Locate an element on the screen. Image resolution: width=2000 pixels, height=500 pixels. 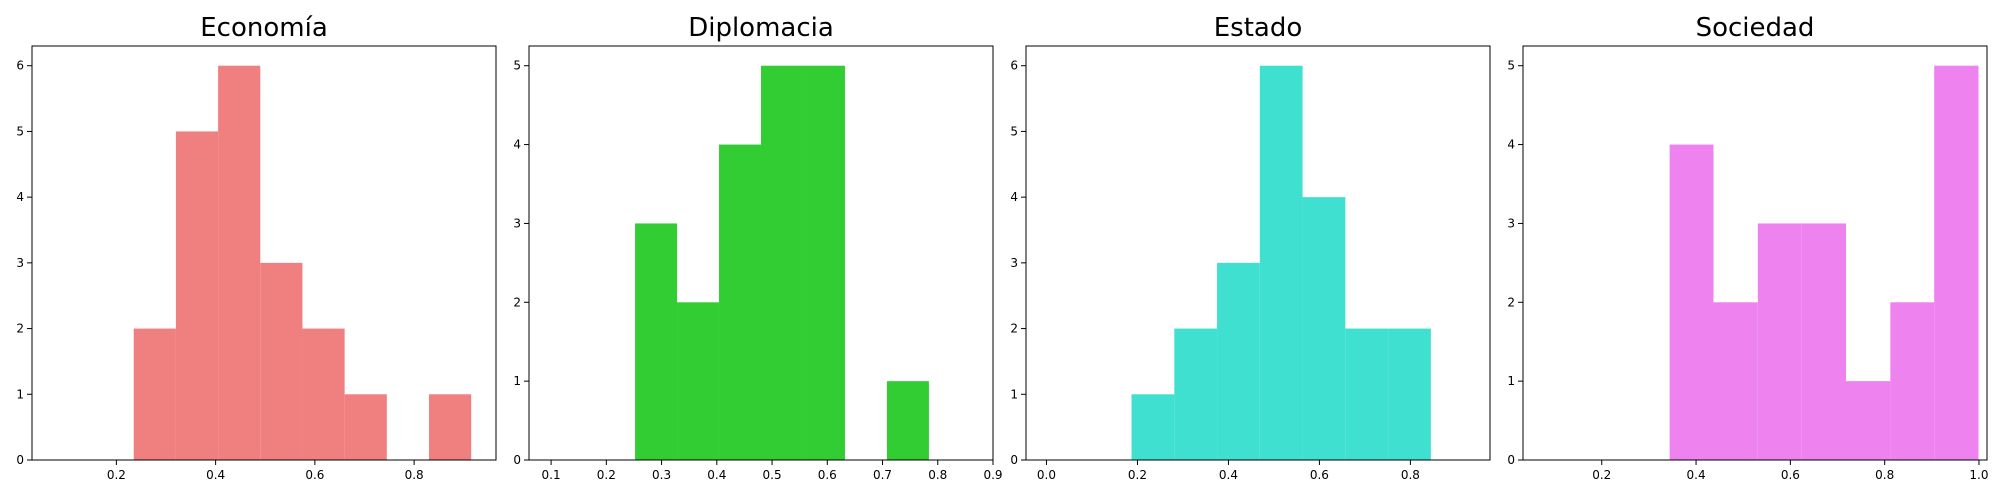
x-tick-label: 0.1 is located at coordinates (551, 475).